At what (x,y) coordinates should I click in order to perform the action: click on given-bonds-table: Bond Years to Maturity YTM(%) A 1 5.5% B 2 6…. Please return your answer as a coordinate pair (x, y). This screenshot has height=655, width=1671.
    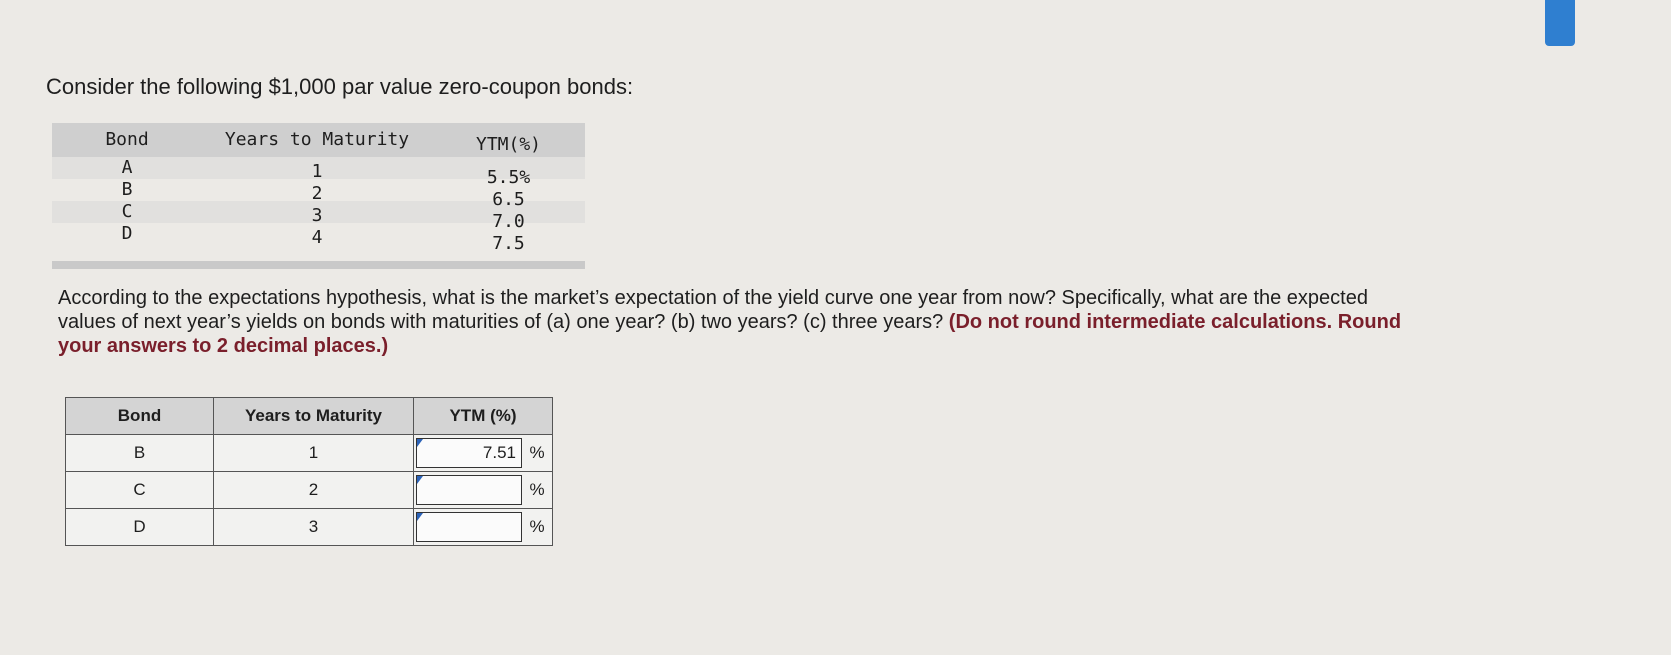
    Looking at the image, I should click on (318, 196).